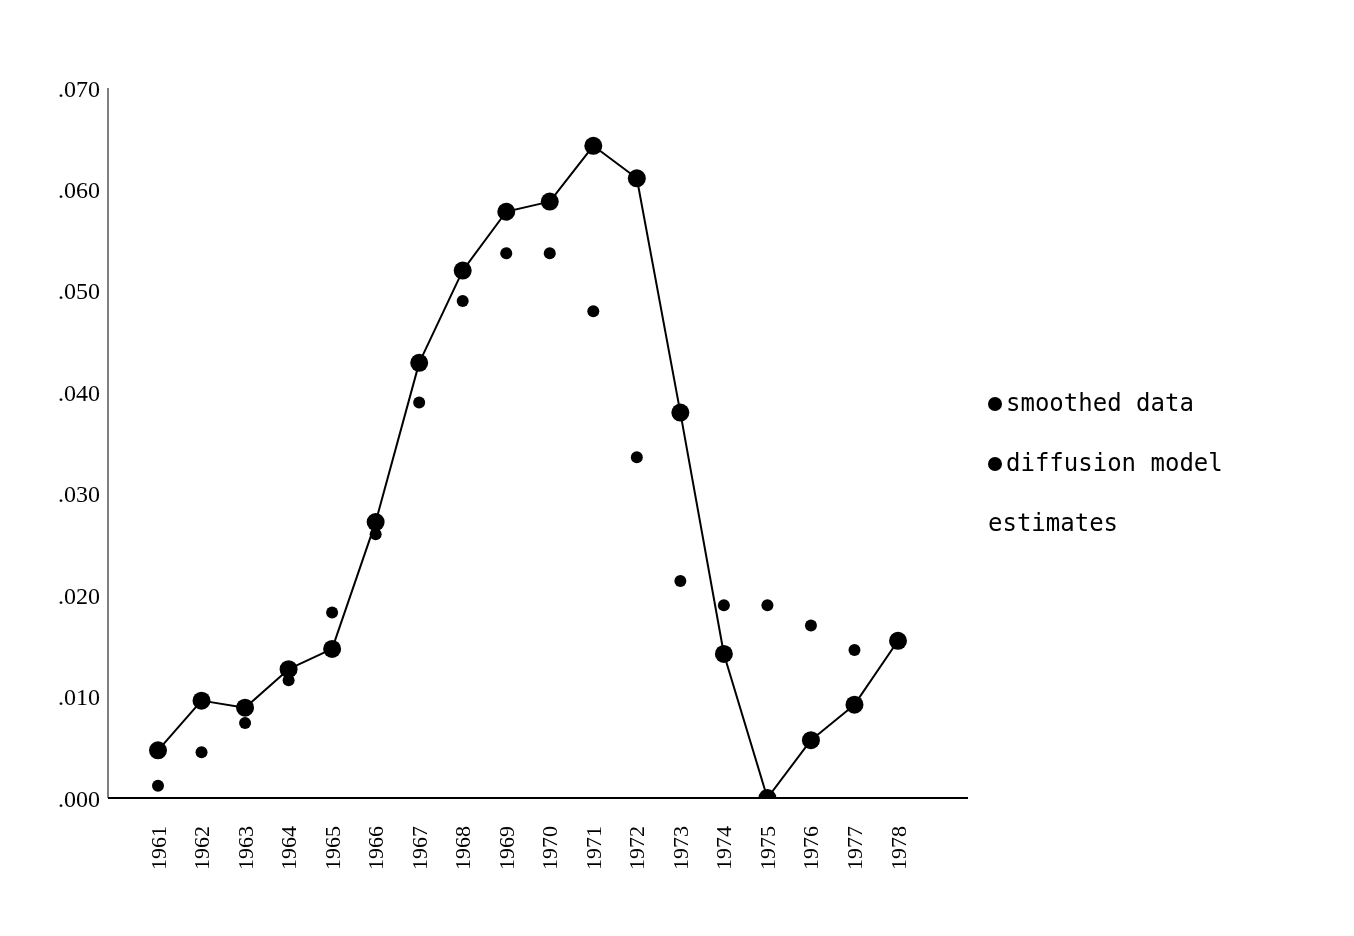  Describe the element at coordinates (245, 848) in the screenshot. I see `x-tick-label: 1963` at that location.